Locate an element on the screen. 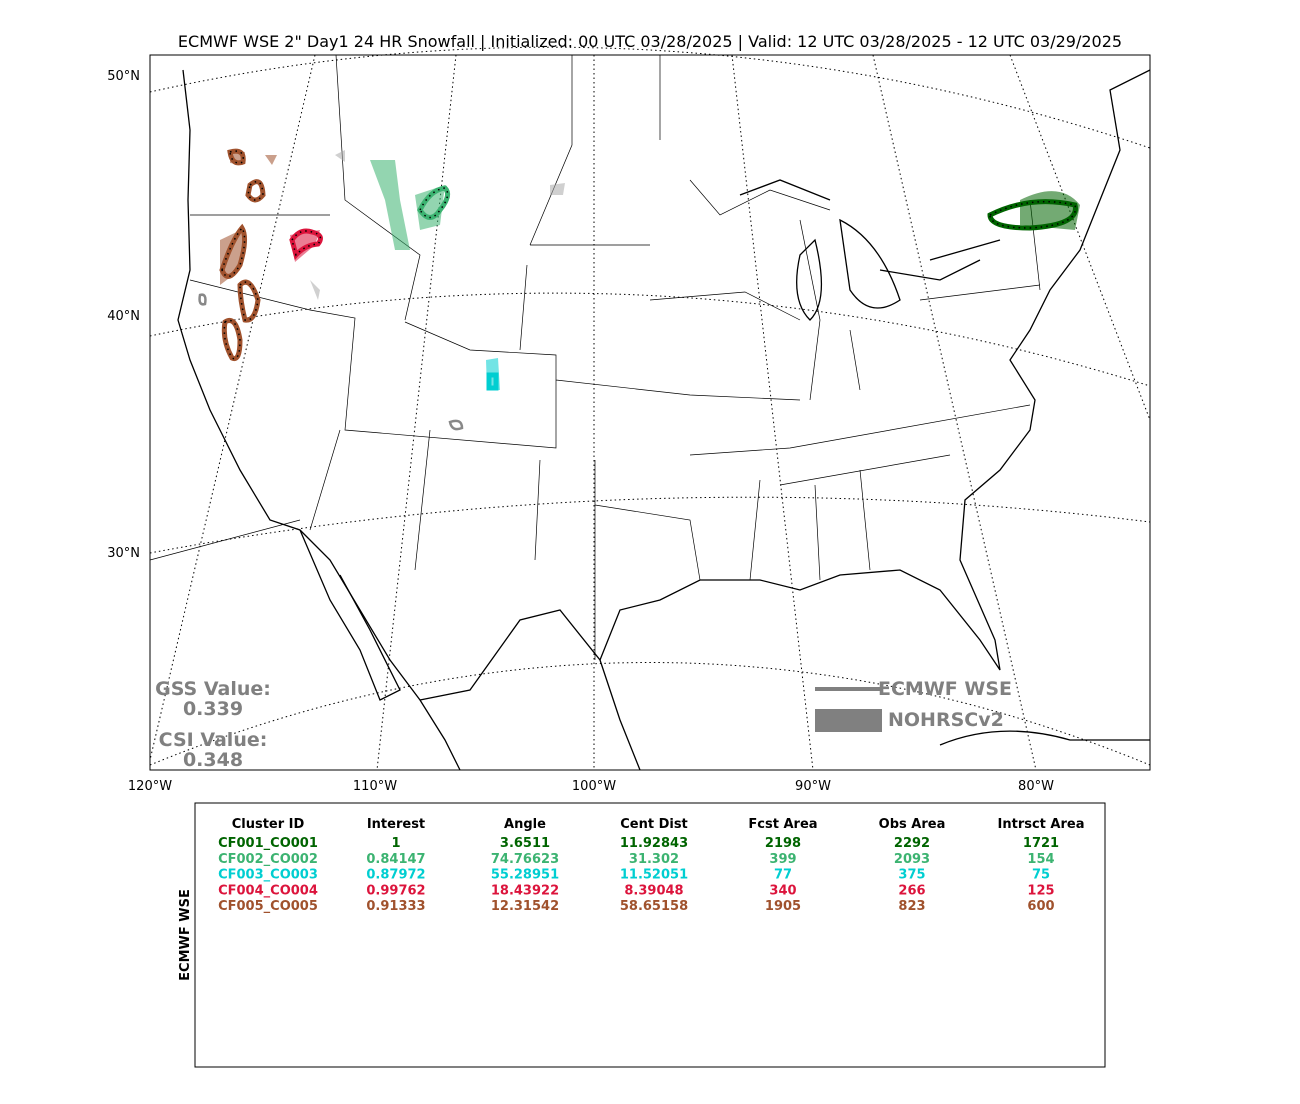 The width and height of the screenshot is (1300, 1104). table-cell: CF003_CO003 is located at coordinates (268, 875).